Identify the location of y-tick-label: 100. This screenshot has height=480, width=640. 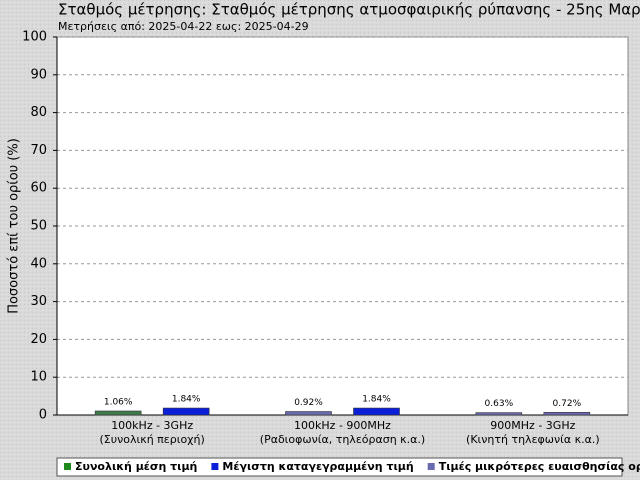
(34, 37).